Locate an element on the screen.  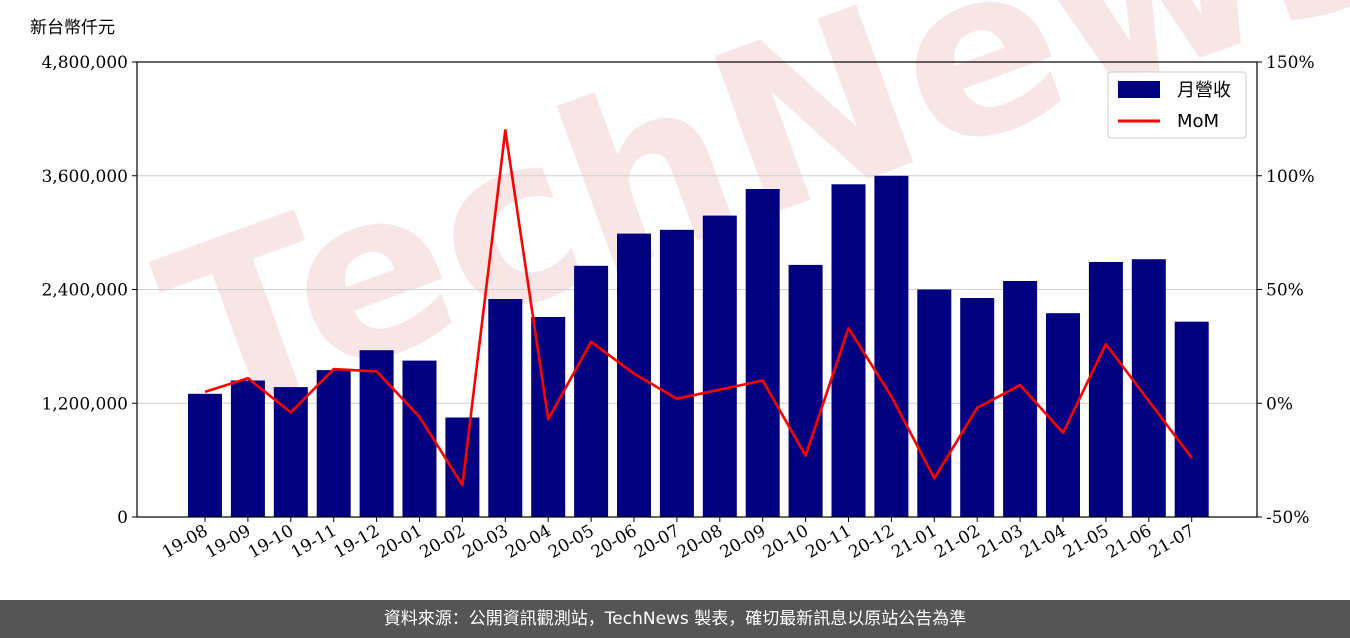
x-tick-label: 20-09 is located at coordinates (743, 542).